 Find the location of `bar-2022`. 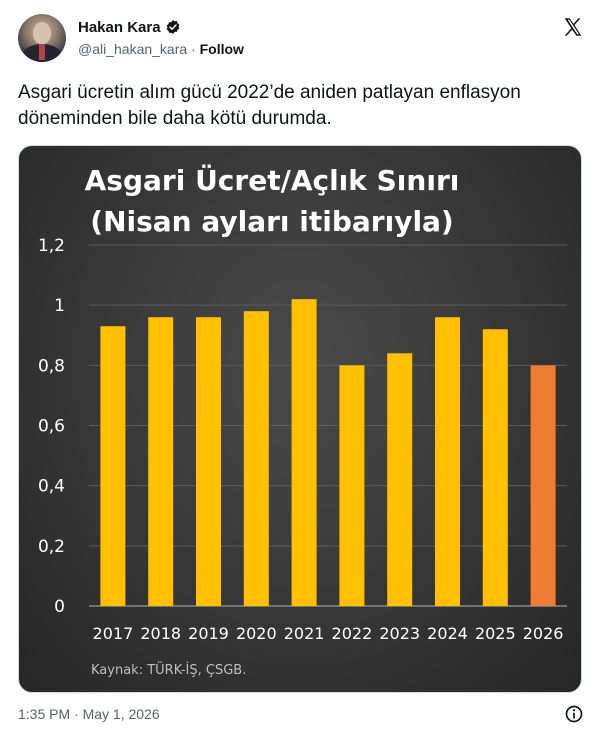

bar-2022 is located at coordinates (352, 485).